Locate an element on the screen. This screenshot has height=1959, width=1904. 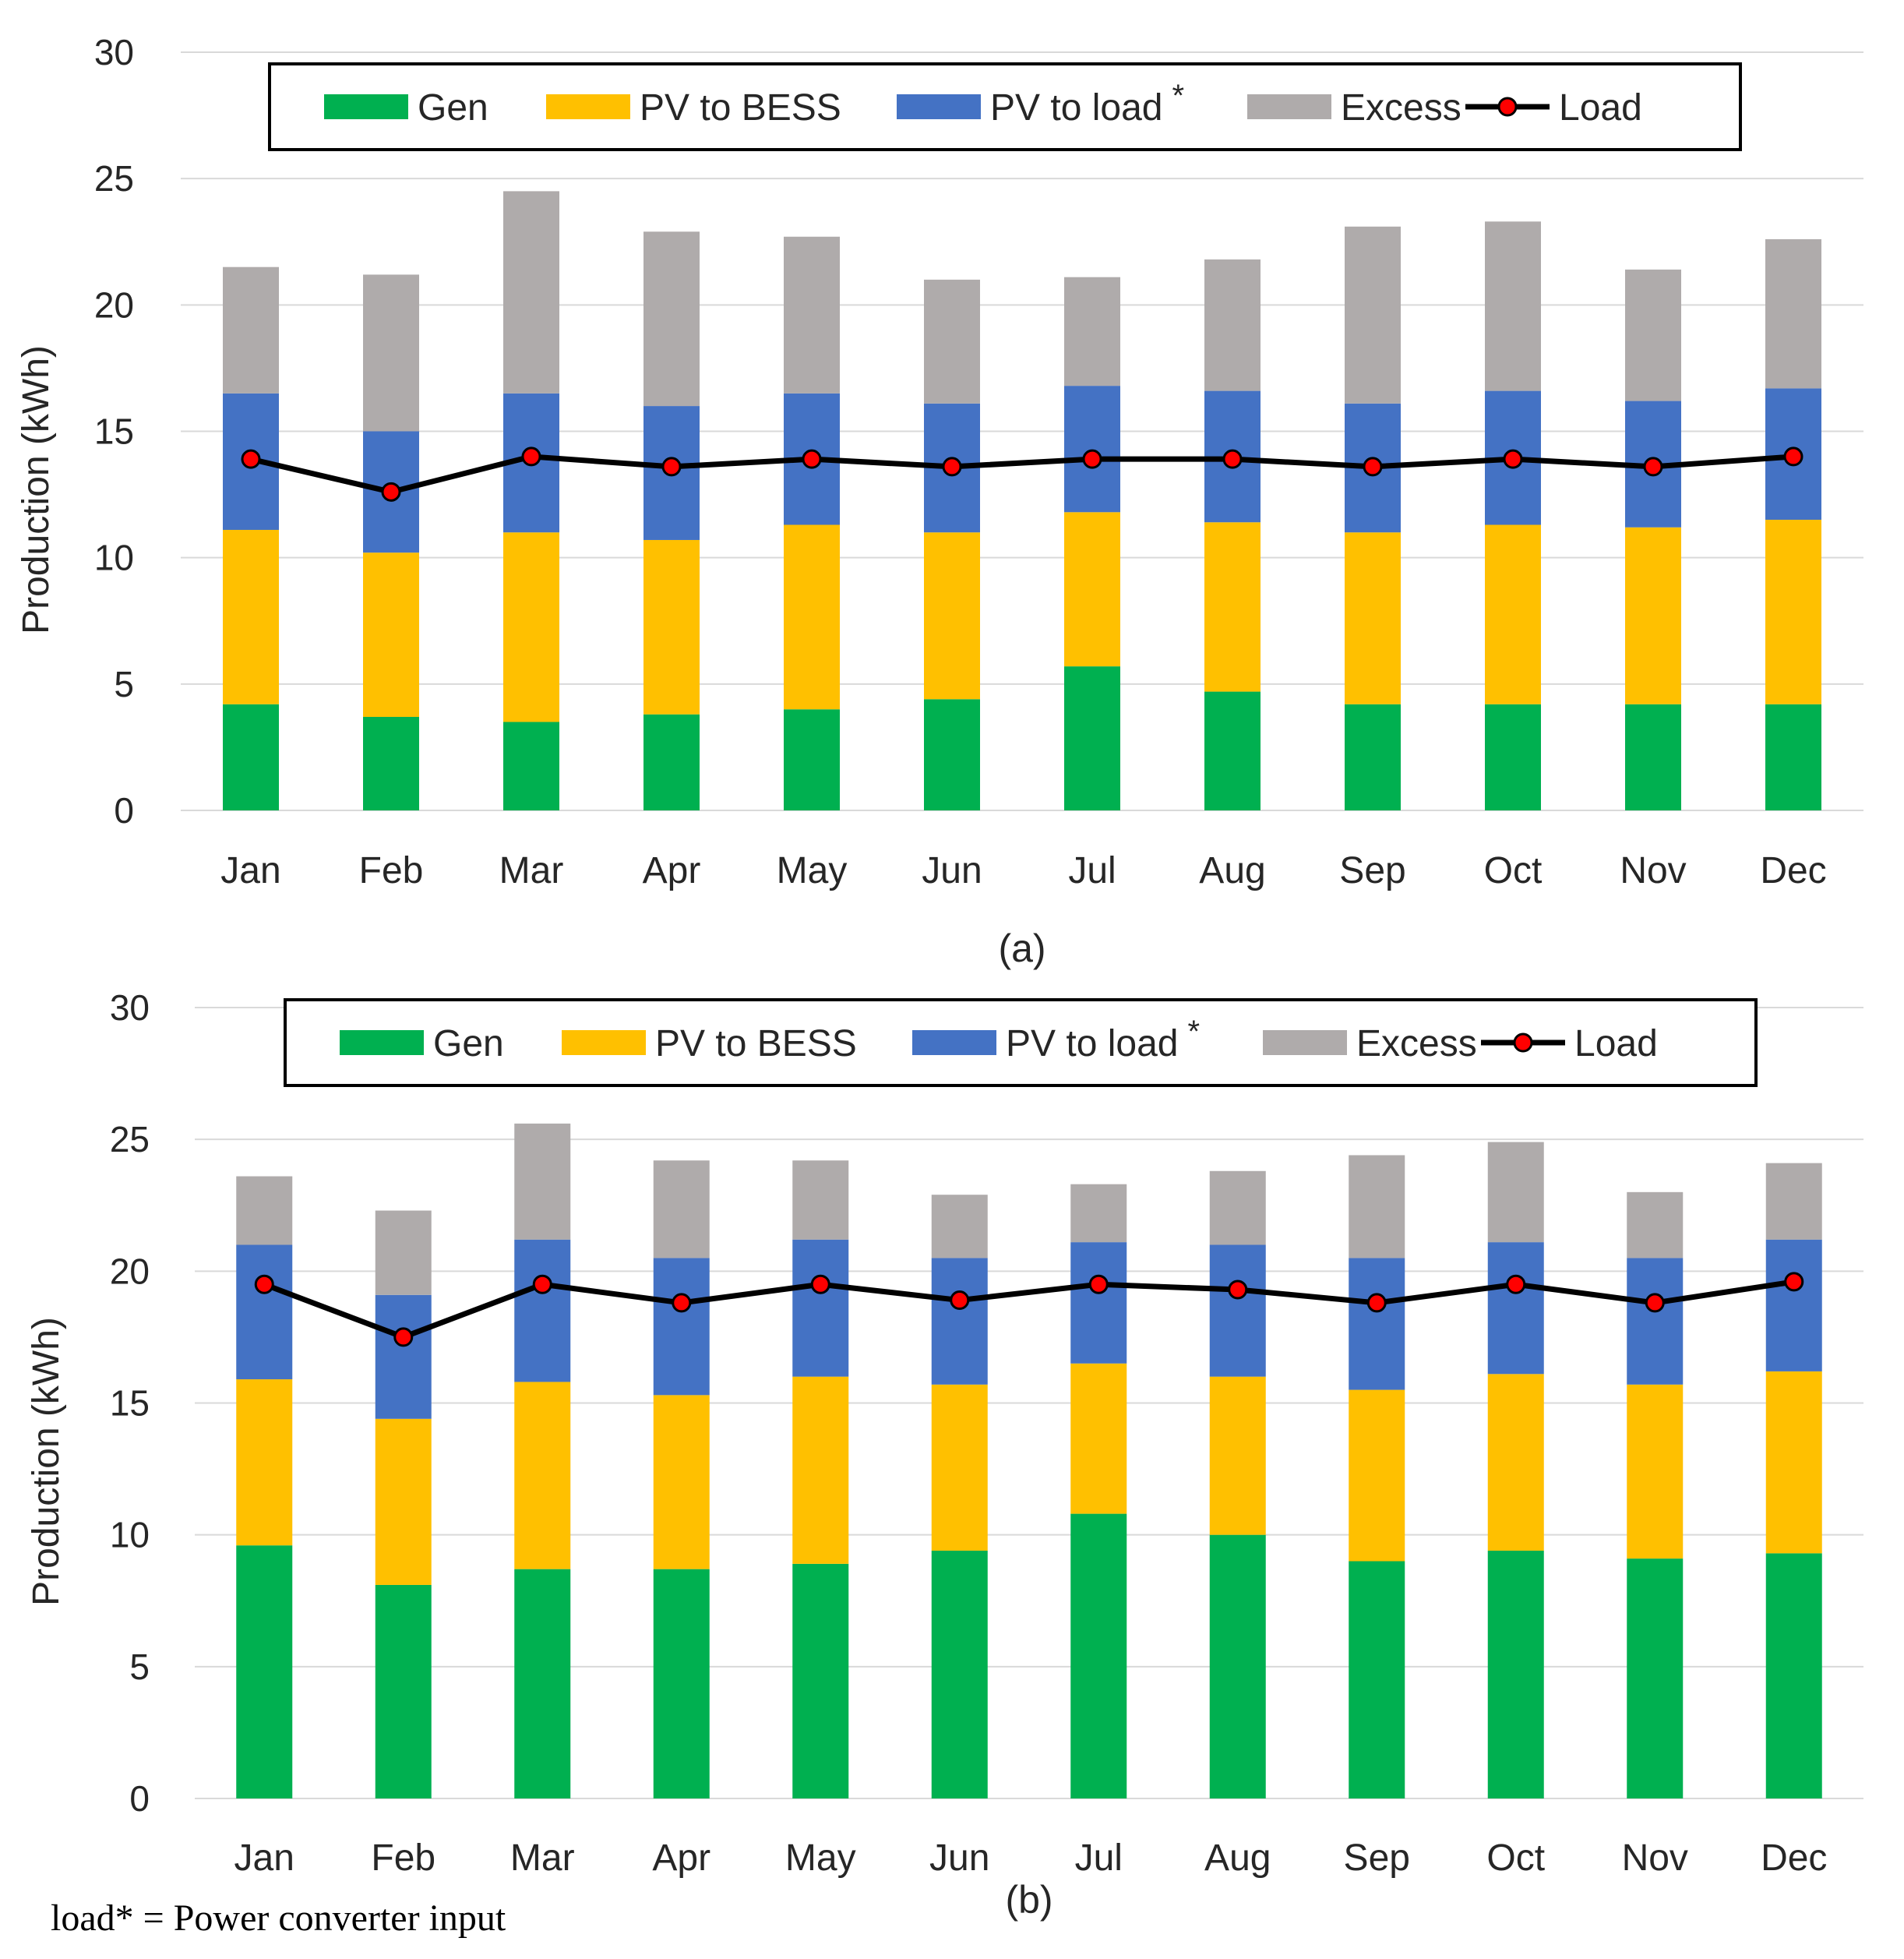
chart-caption: (a) is located at coordinates (1021, 948).